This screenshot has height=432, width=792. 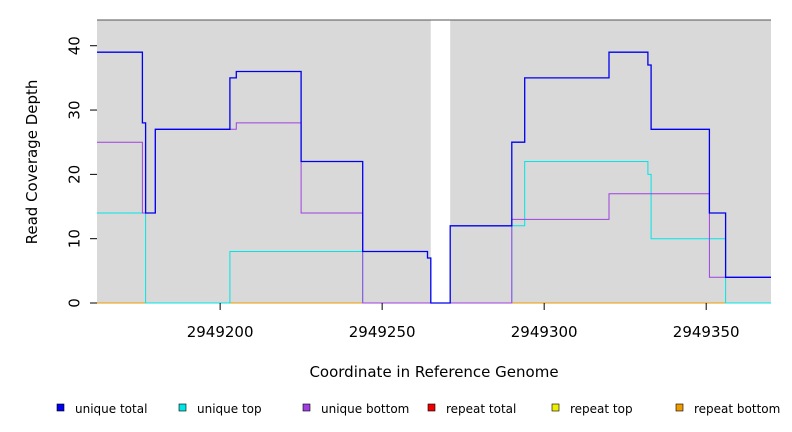 I want to click on x-tick-label: 2949300, so click(x=544, y=332).